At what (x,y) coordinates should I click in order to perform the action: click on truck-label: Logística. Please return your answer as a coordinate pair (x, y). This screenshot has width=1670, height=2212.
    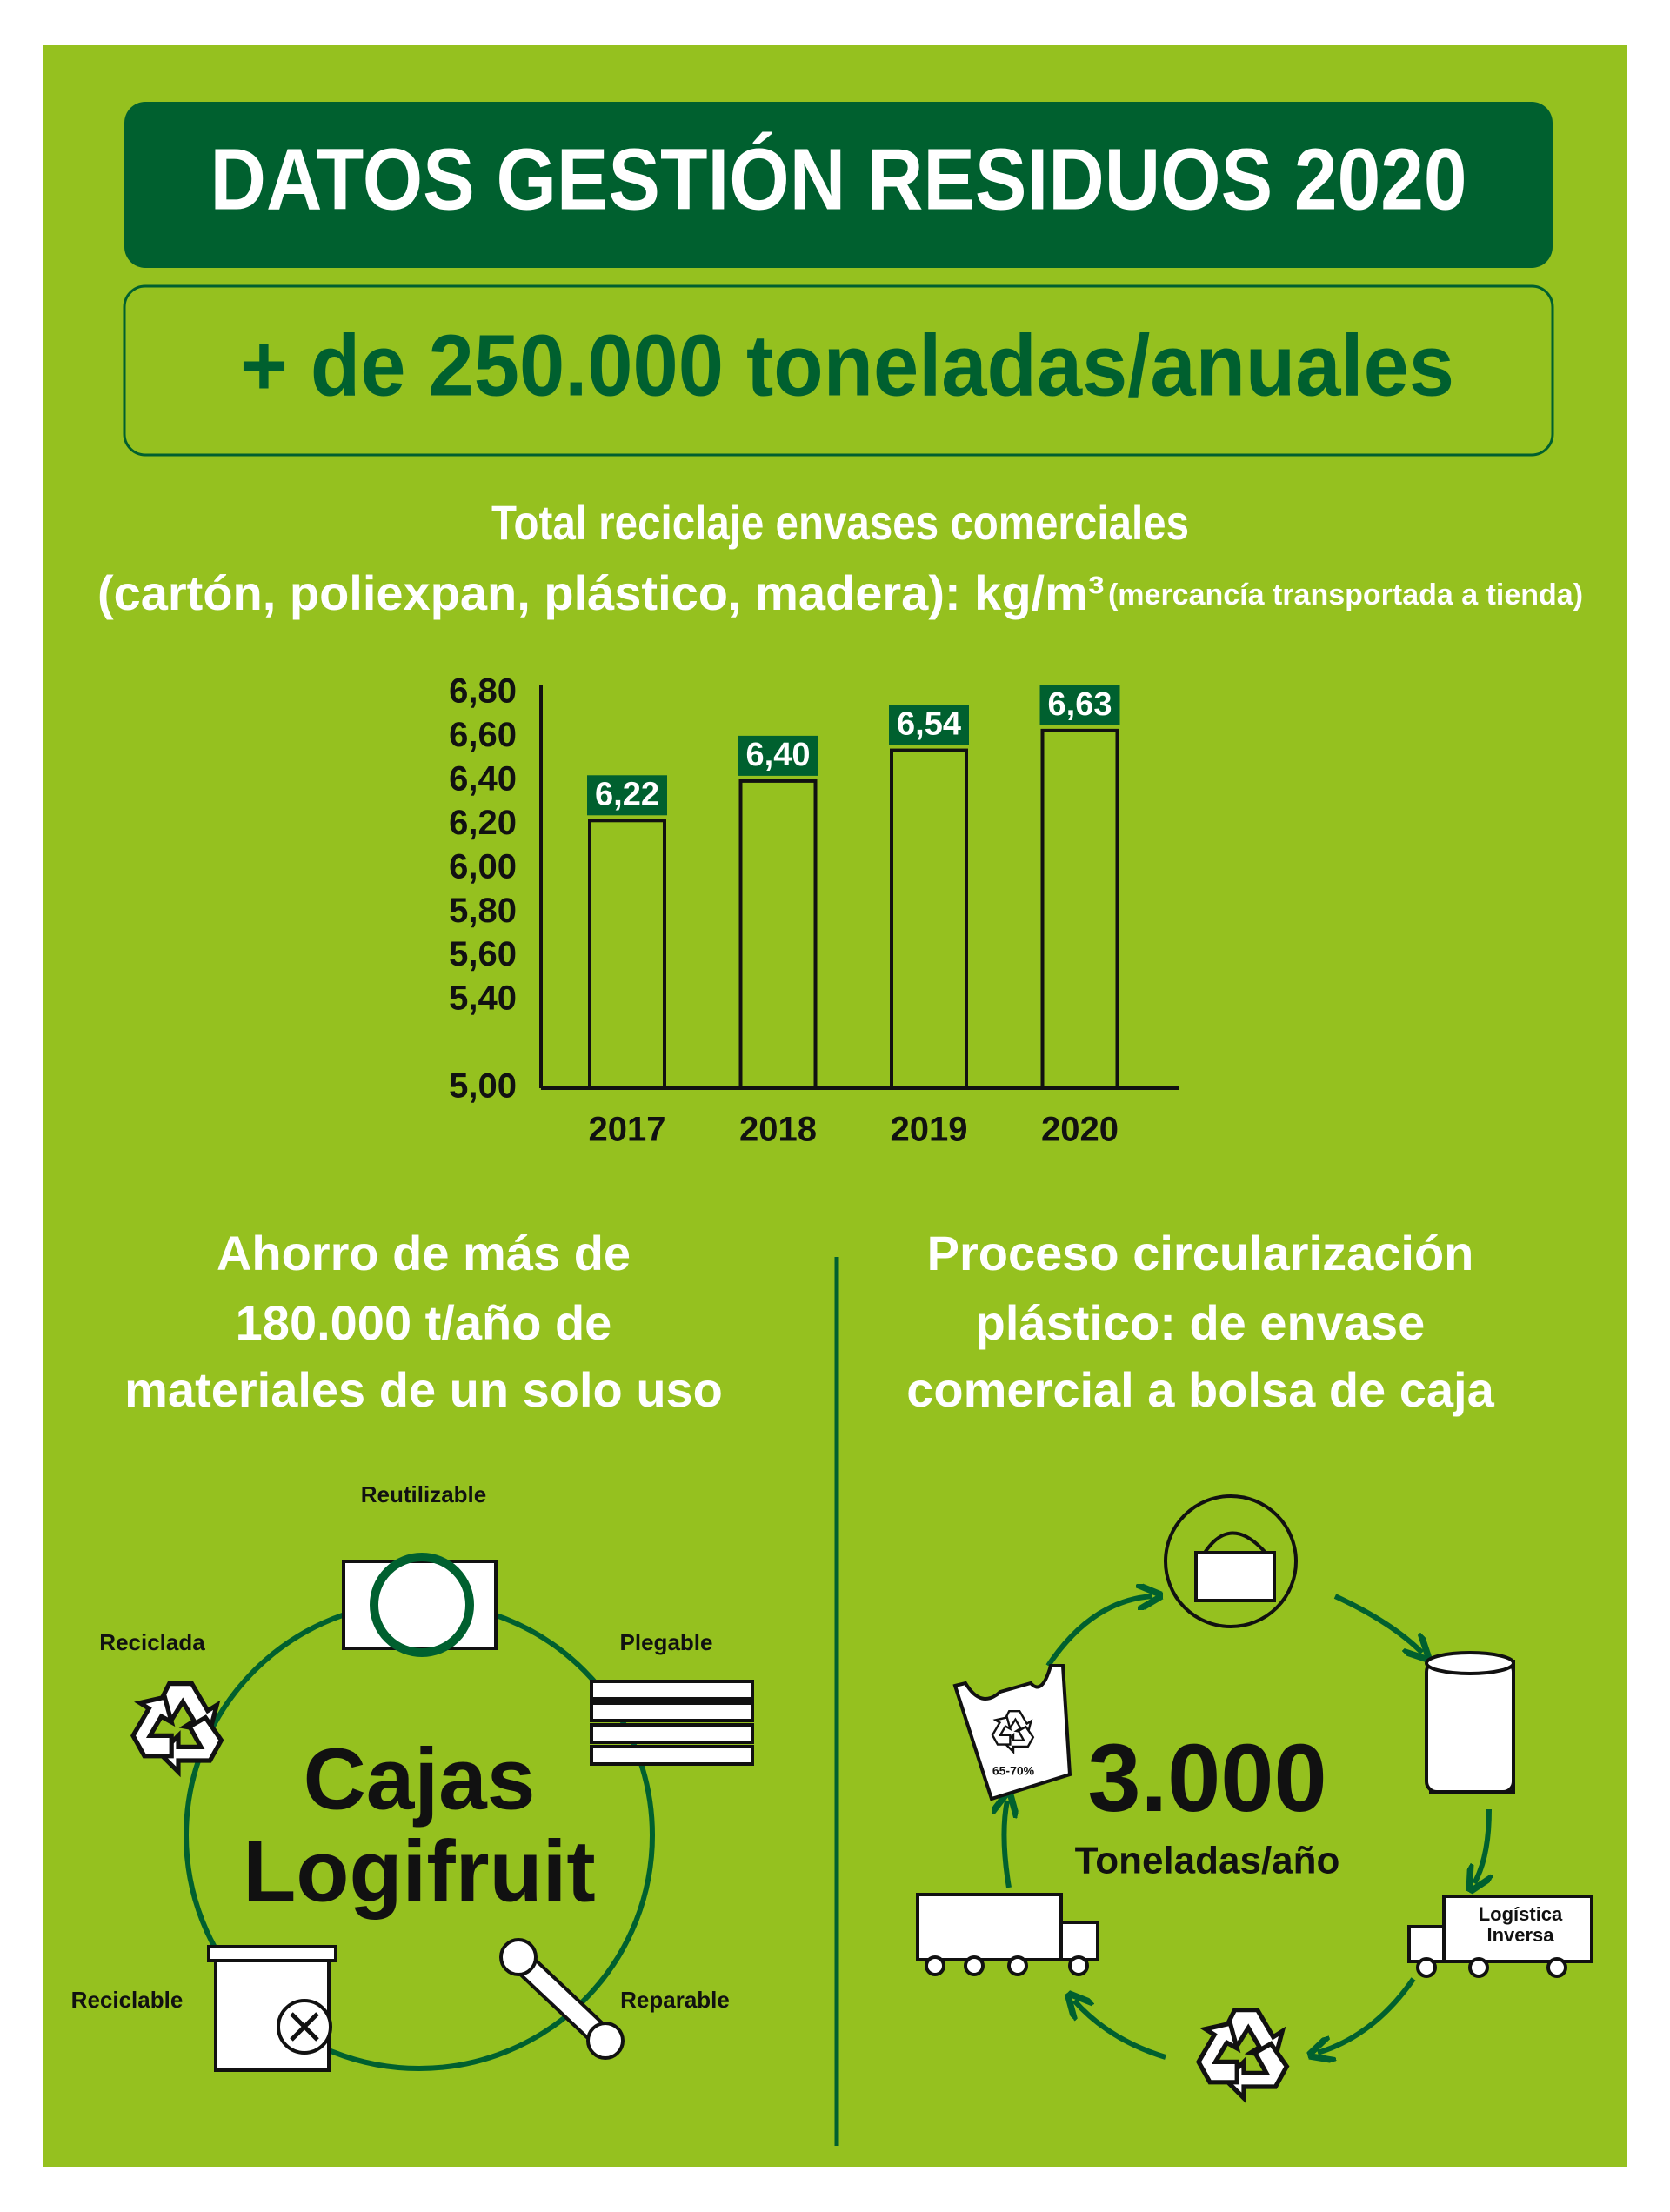
    Looking at the image, I should click on (1521, 1914).